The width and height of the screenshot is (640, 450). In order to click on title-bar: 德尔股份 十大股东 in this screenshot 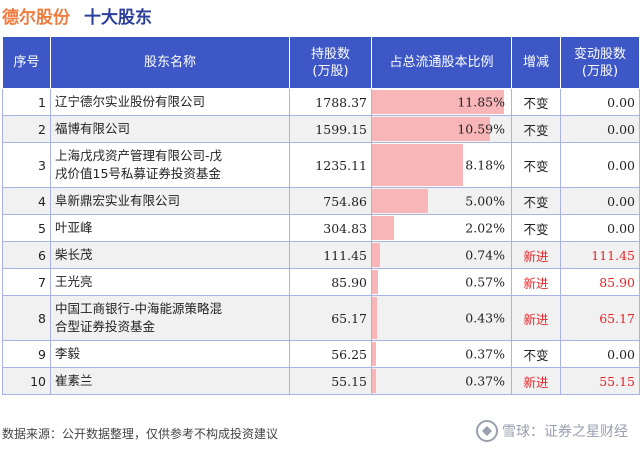, I will do `click(77, 15)`.